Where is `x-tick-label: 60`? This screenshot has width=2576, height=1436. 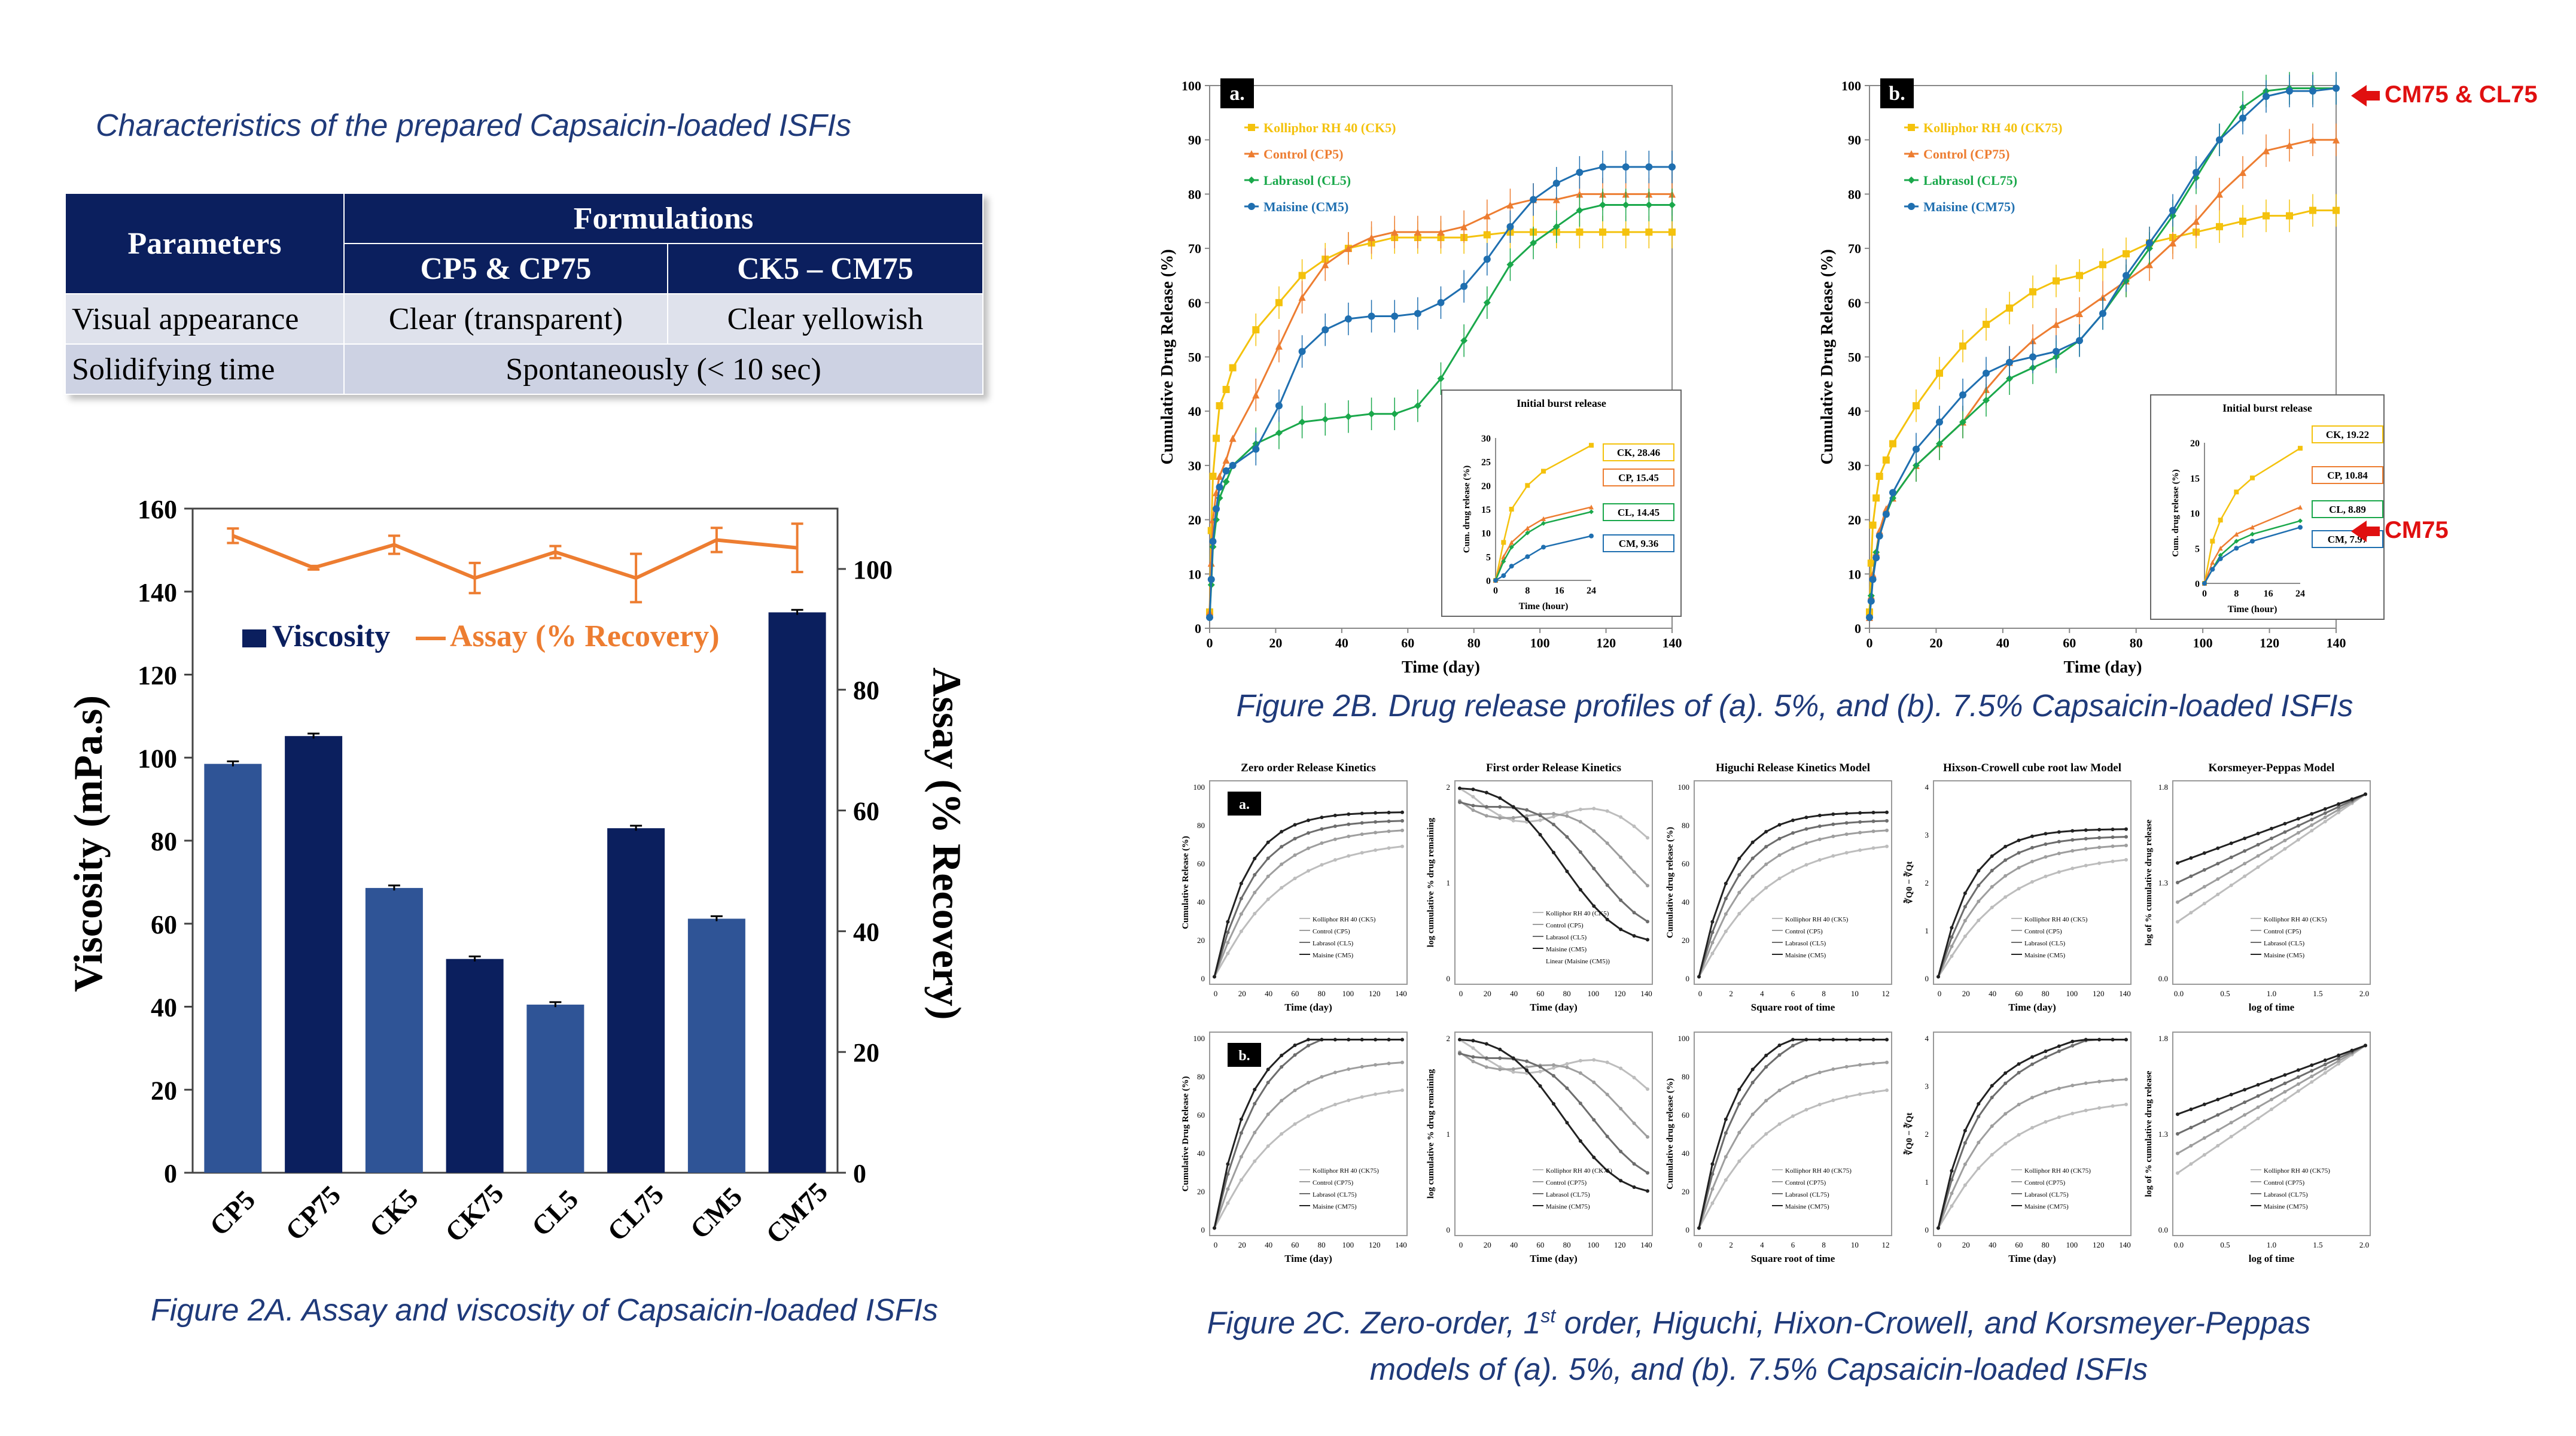 x-tick-label: 60 is located at coordinates (1407, 643).